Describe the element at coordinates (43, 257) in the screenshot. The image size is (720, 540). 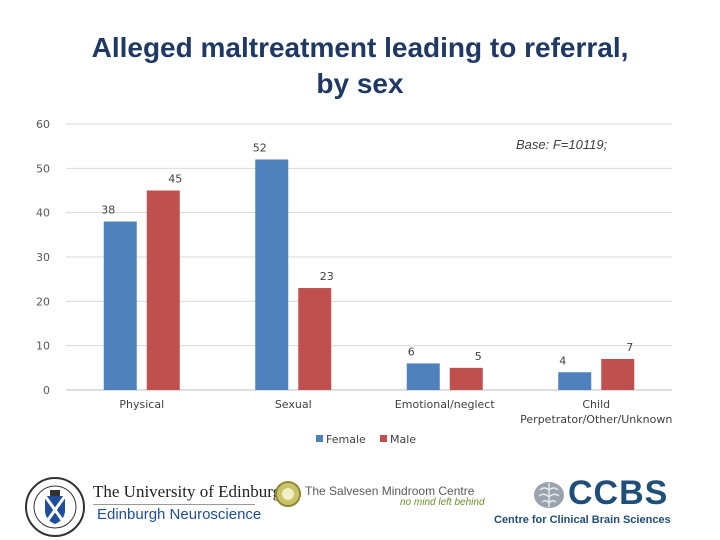
I see `y-tick-label: 30` at that location.